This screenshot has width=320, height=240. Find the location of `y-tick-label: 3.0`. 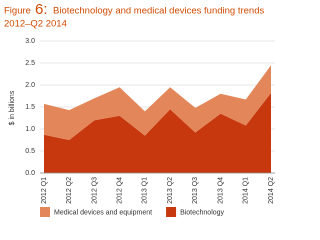

y-tick-label: 3.0 is located at coordinates (30, 41).